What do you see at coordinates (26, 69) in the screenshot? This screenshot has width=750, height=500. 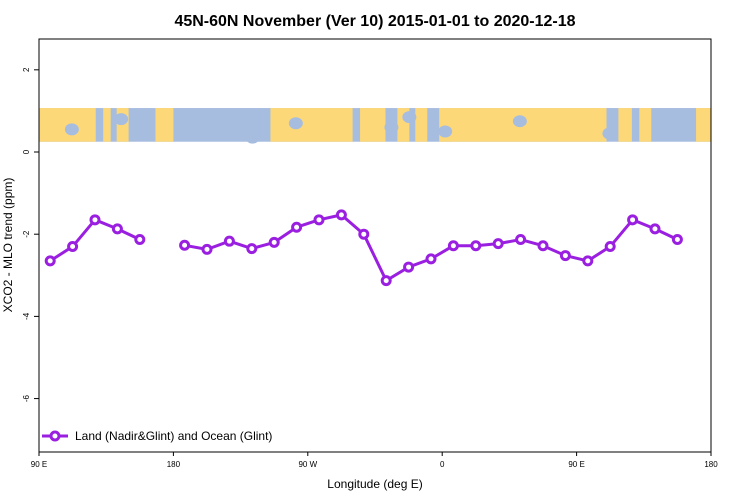 I see `y-tick-label: 2` at bounding box center [26, 69].